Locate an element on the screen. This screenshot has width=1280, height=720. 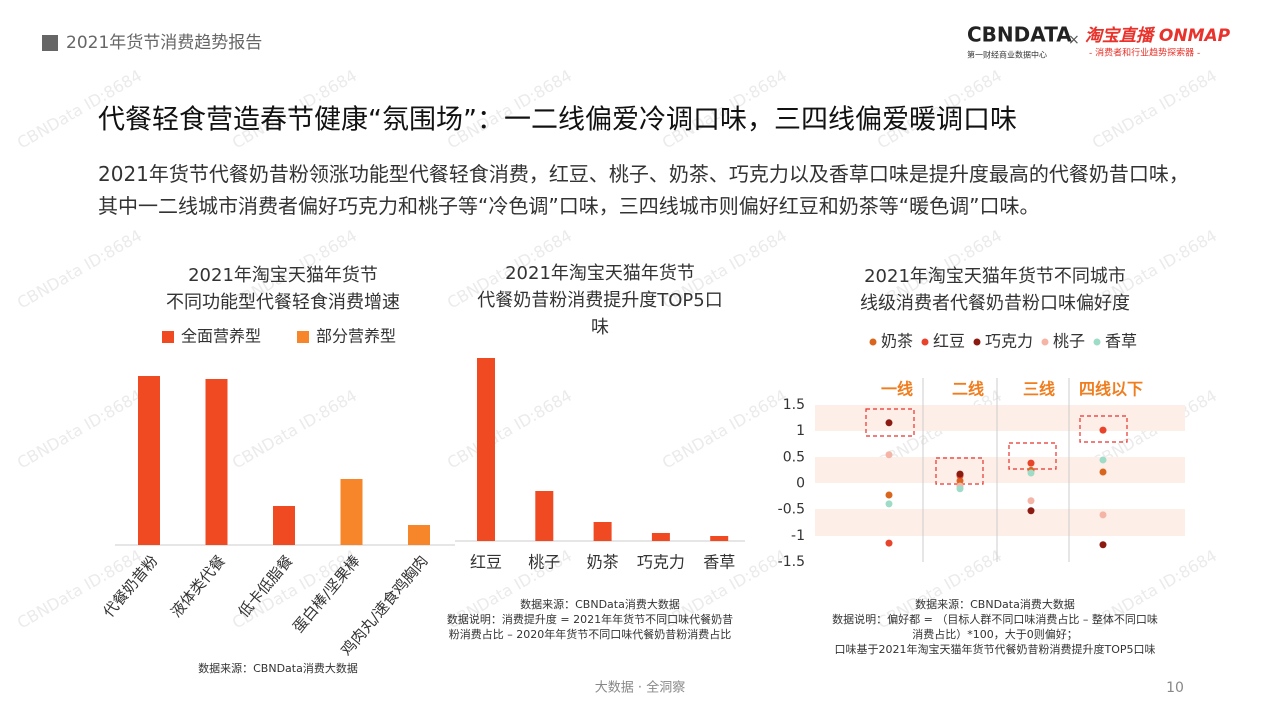
group-label: 四线以下 is located at coordinates (1111, 389).